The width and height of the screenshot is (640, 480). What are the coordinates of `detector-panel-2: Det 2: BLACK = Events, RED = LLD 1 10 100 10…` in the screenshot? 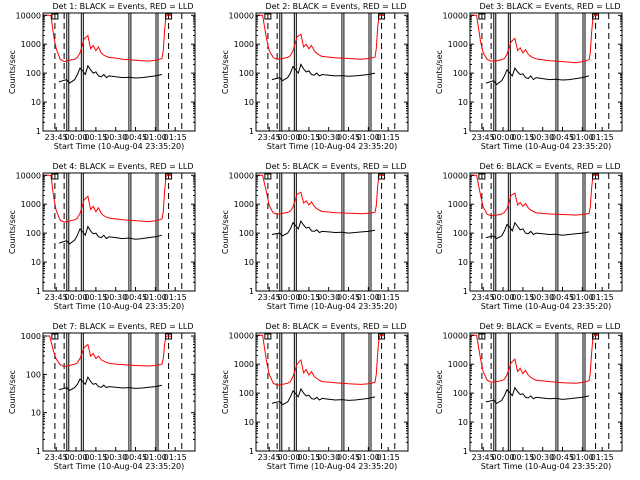 It's located at (315, 76).